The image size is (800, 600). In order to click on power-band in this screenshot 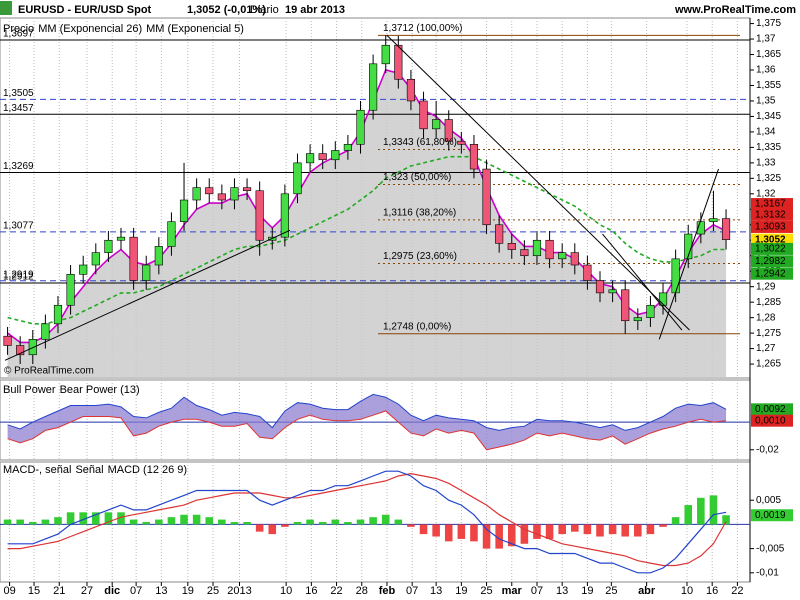, I will do `click(367, 422)`.